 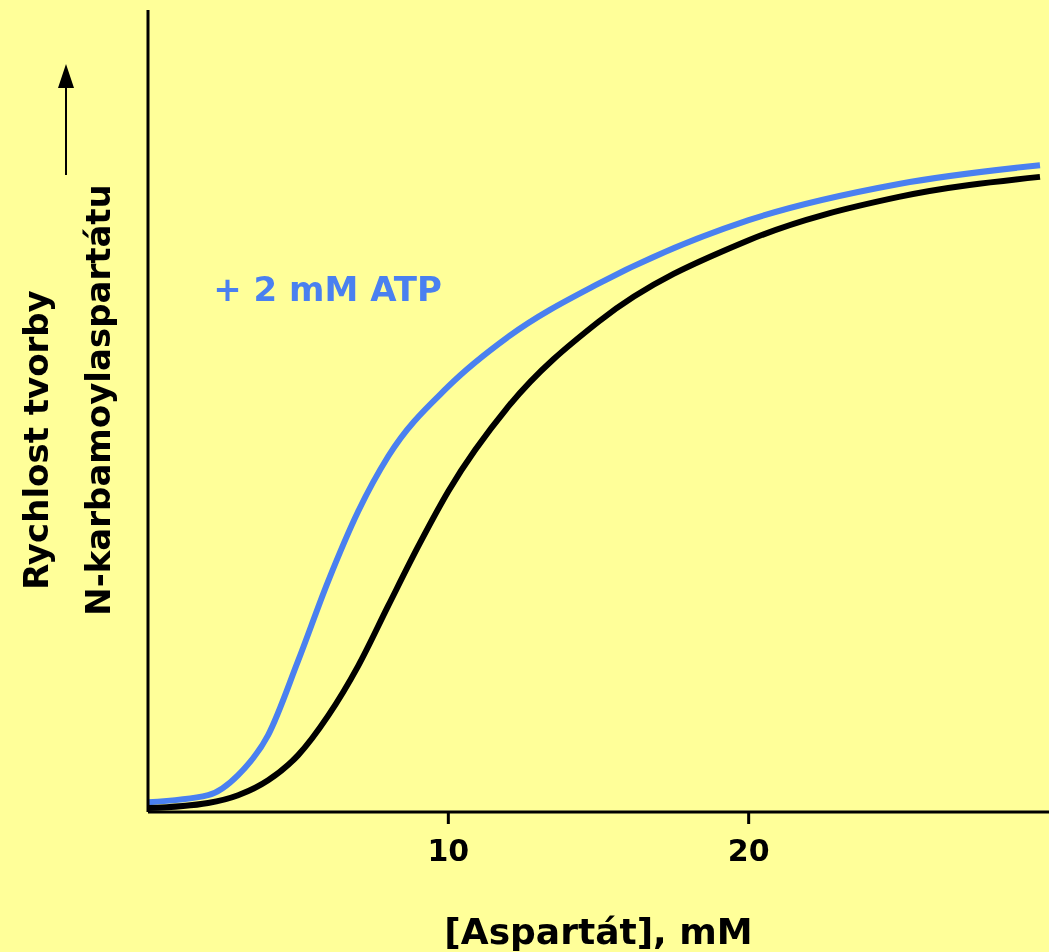 I want to click on x-tick-label: 20, so click(x=748, y=851).